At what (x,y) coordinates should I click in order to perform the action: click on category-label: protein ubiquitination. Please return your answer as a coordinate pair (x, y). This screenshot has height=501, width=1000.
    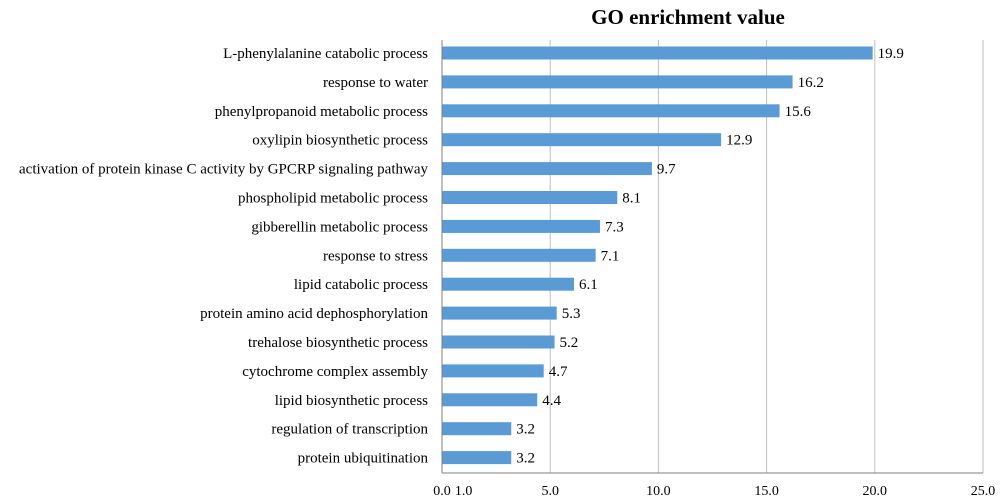
    Looking at the image, I should click on (363, 459).